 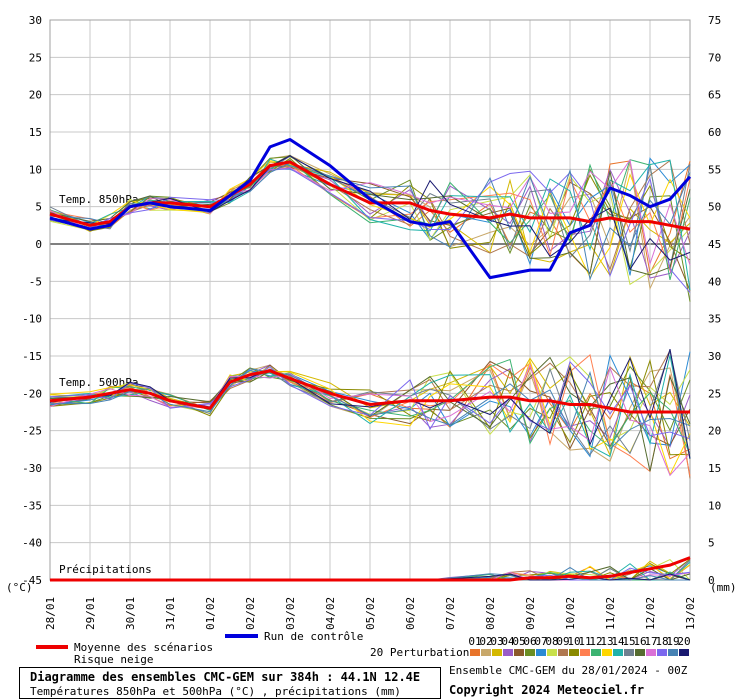 What do you see at coordinates (714, 132) in the screenshot?
I see `right-tick-label: 60` at bounding box center [714, 132].